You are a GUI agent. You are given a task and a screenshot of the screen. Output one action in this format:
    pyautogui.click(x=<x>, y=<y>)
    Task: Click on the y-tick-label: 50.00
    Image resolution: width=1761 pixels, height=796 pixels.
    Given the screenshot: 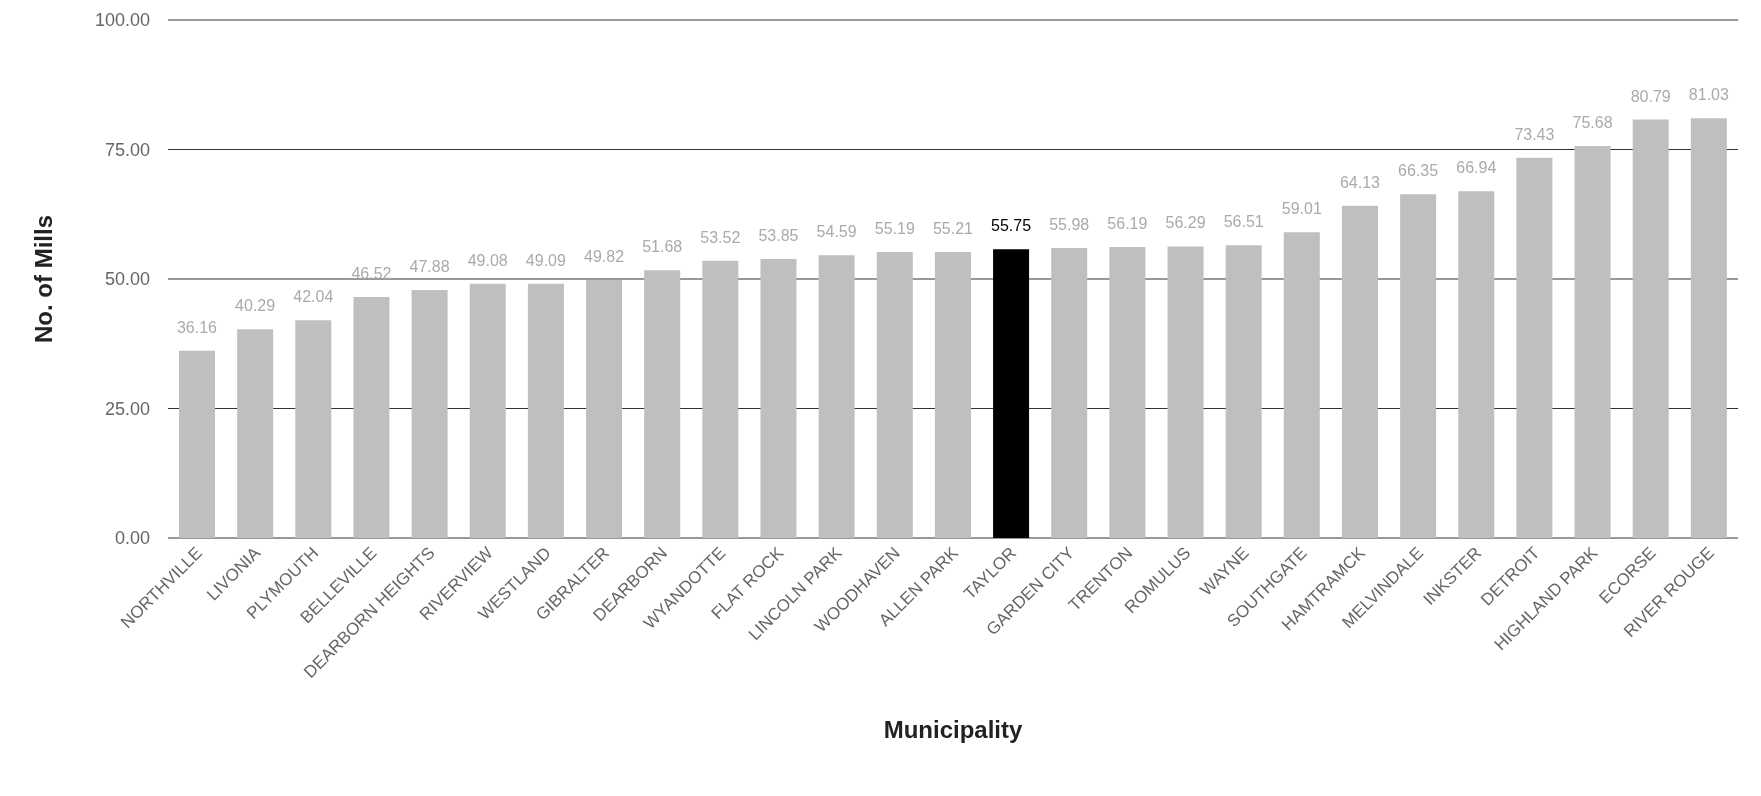 What is the action you would take?
    pyautogui.click(x=127, y=279)
    